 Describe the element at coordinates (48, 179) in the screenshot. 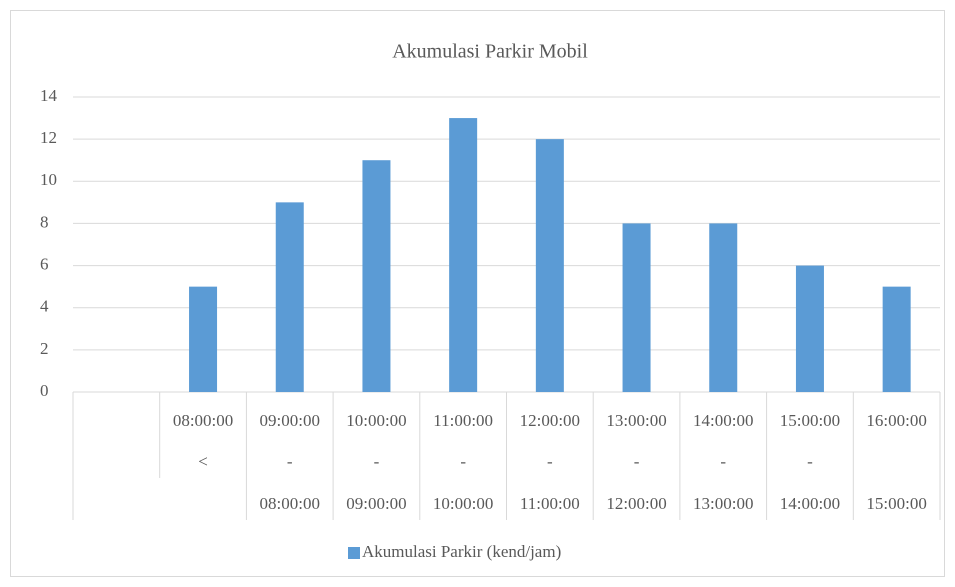

I see `y-tick-label: 10` at that location.